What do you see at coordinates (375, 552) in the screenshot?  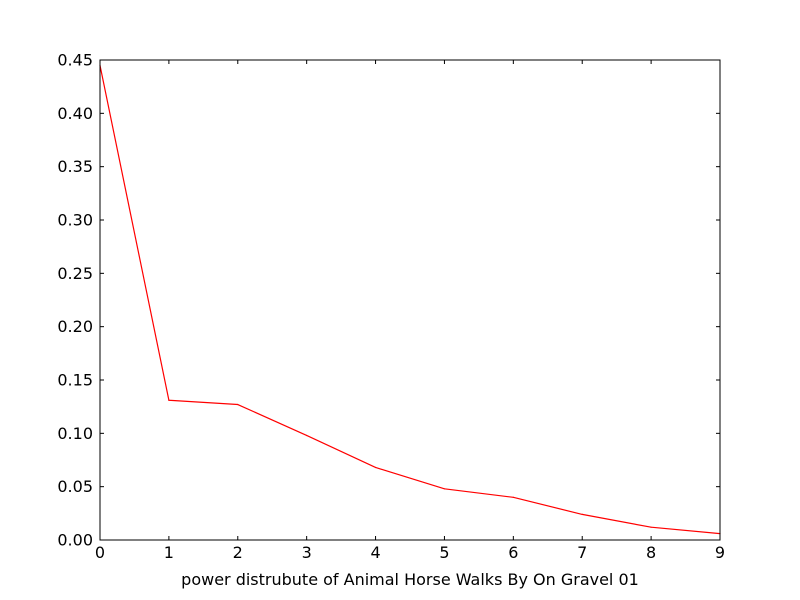 I see `x-tick-label: 4` at bounding box center [375, 552].